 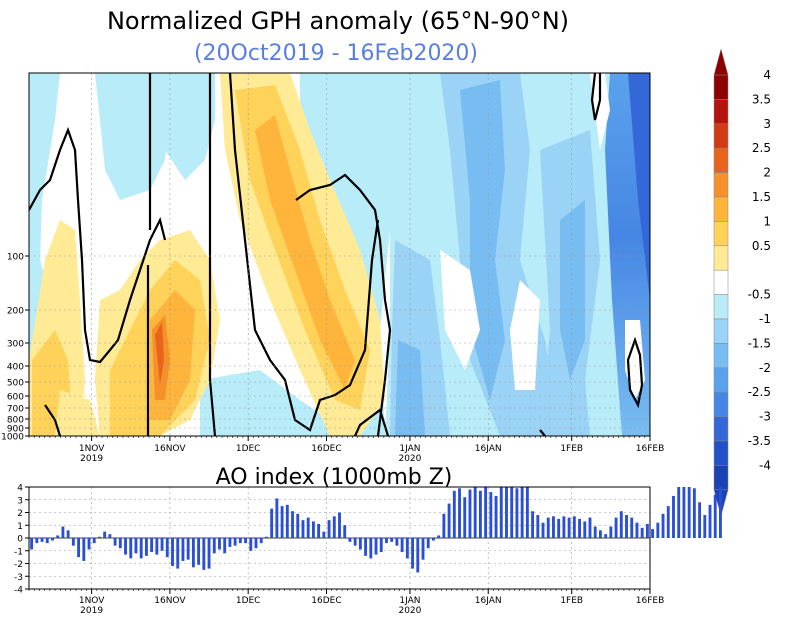 I want to click on heatmap-y-tick-label: 100, so click(x=15, y=258).